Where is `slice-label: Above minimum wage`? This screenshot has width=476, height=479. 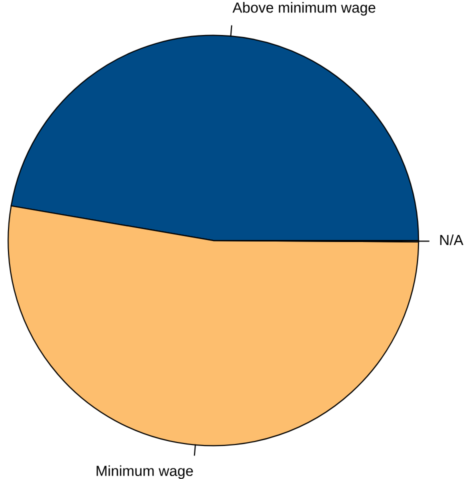
slice-label: Above minimum wage is located at coordinates (304, 9).